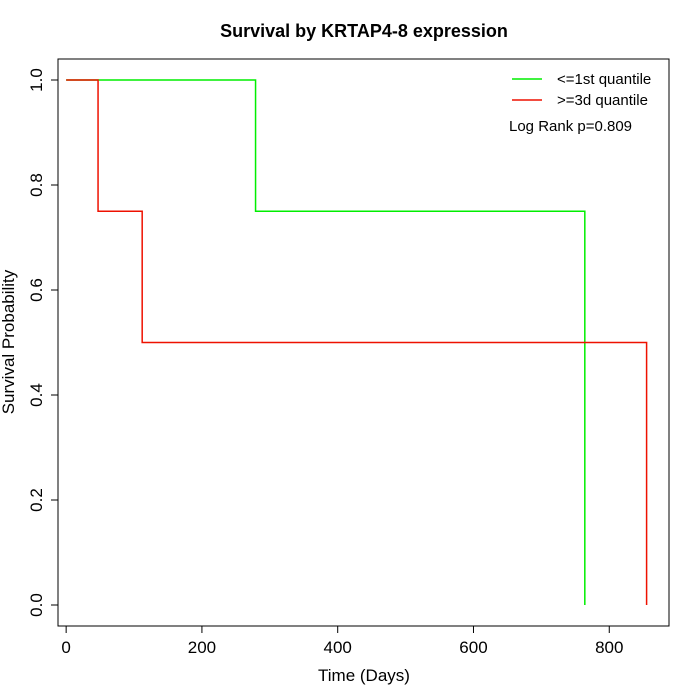  Describe the element at coordinates (42, 342) in the screenshot. I see `y-axis: 0.0 0.2 0.4 0.6 0.8 1.0` at that location.